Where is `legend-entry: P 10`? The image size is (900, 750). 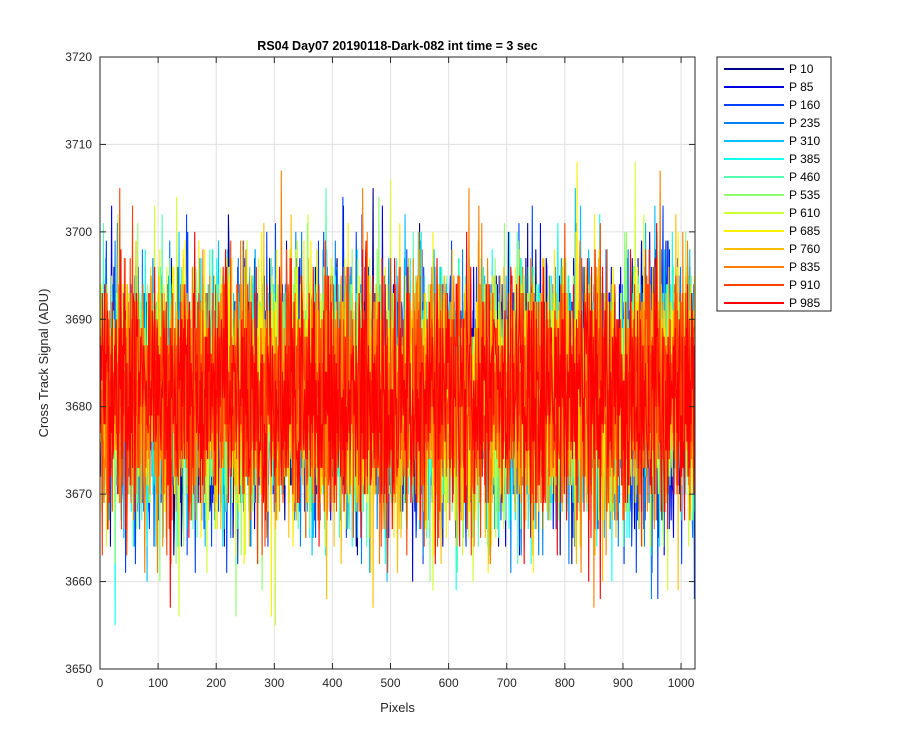 legend-entry: P 10 is located at coordinates (801, 69).